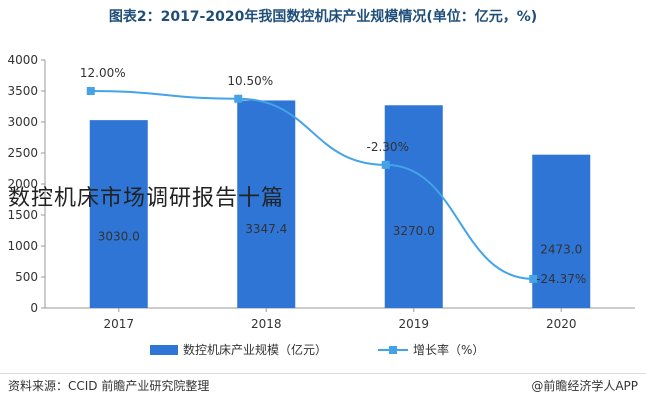 Image resolution: width=646 pixels, height=402 pixels. I want to click on y-tick-label: 1000, so click(22, 246).